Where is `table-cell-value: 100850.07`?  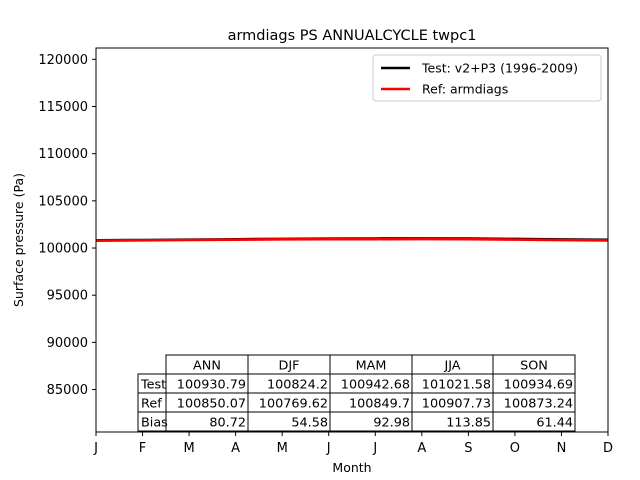
table-cell-value: 100850.07 is located at coordinates (211, 404).